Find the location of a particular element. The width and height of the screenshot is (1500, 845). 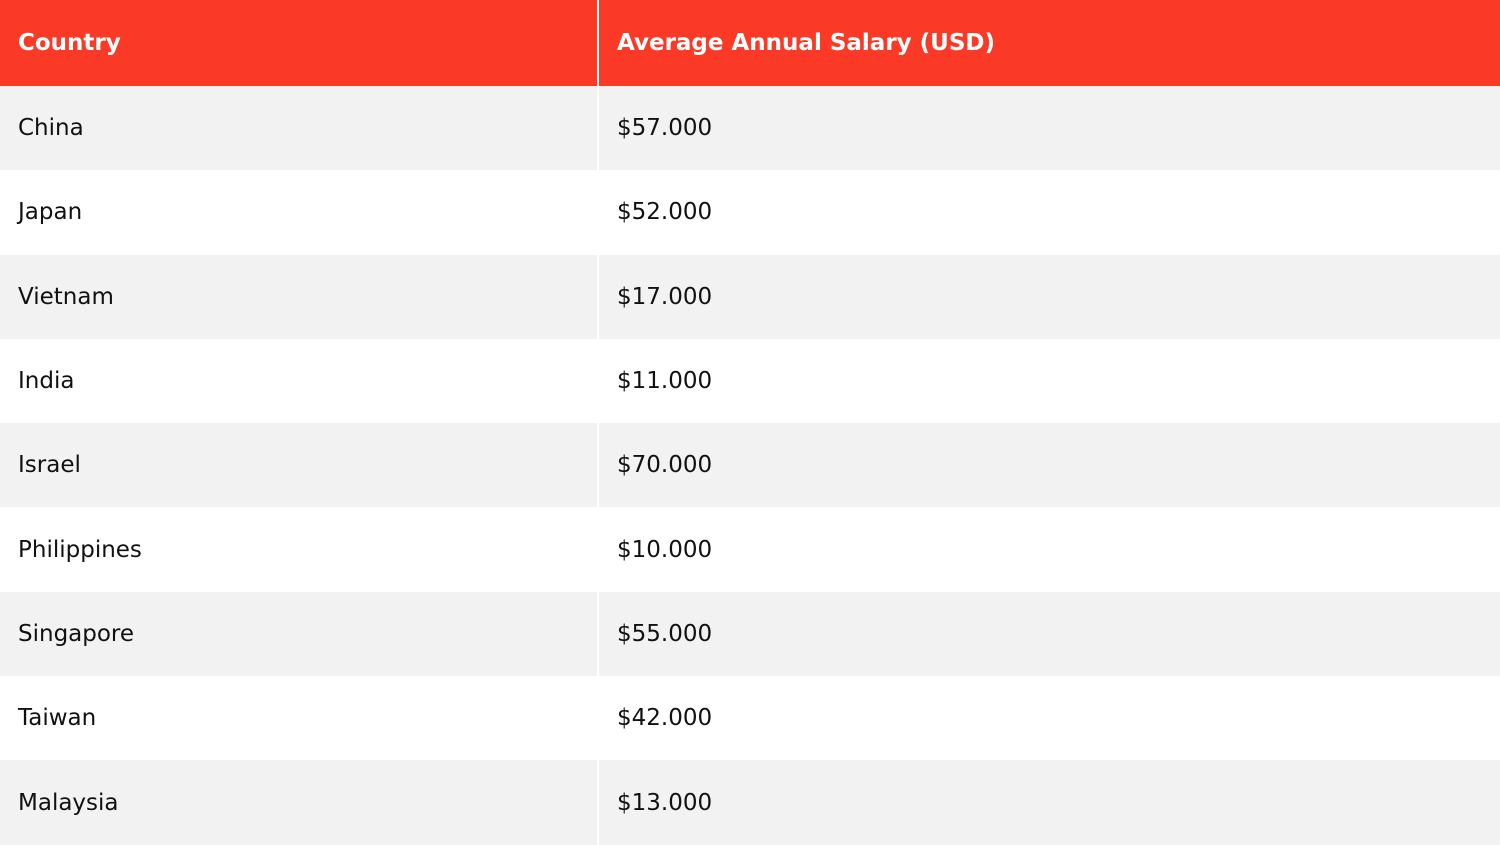

salary-cell: $57.000 is located at coordinates (1049, 128).